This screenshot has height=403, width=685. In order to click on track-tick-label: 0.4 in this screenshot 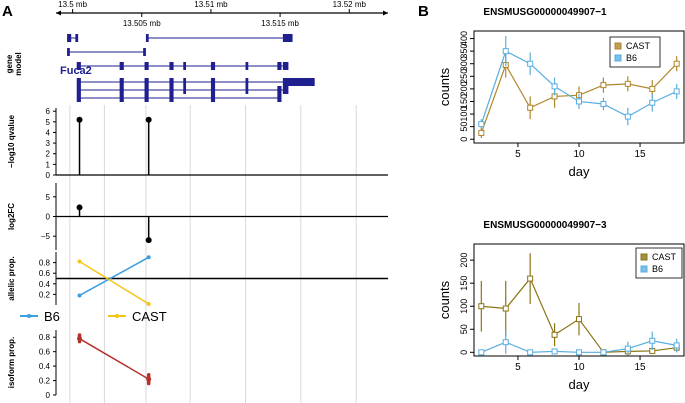, I will do `click(45, 284)`.